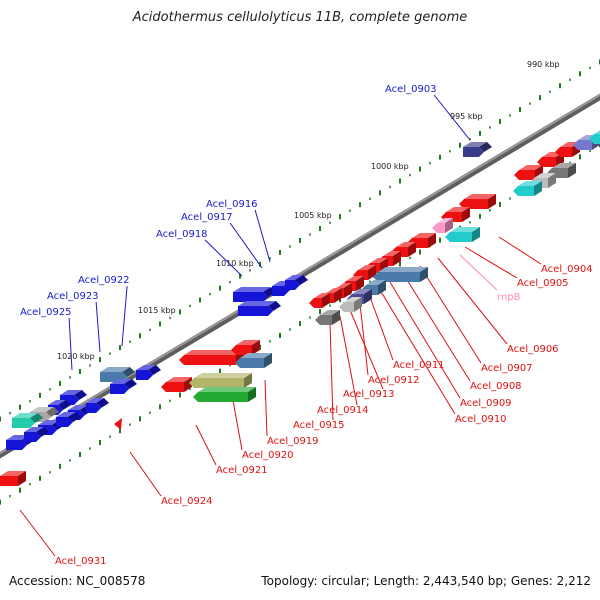 Image resolution: width=600 pixels, height=600 pixels. I want to click on scale-tick-label: 1000 kbp, so click(390, 166).